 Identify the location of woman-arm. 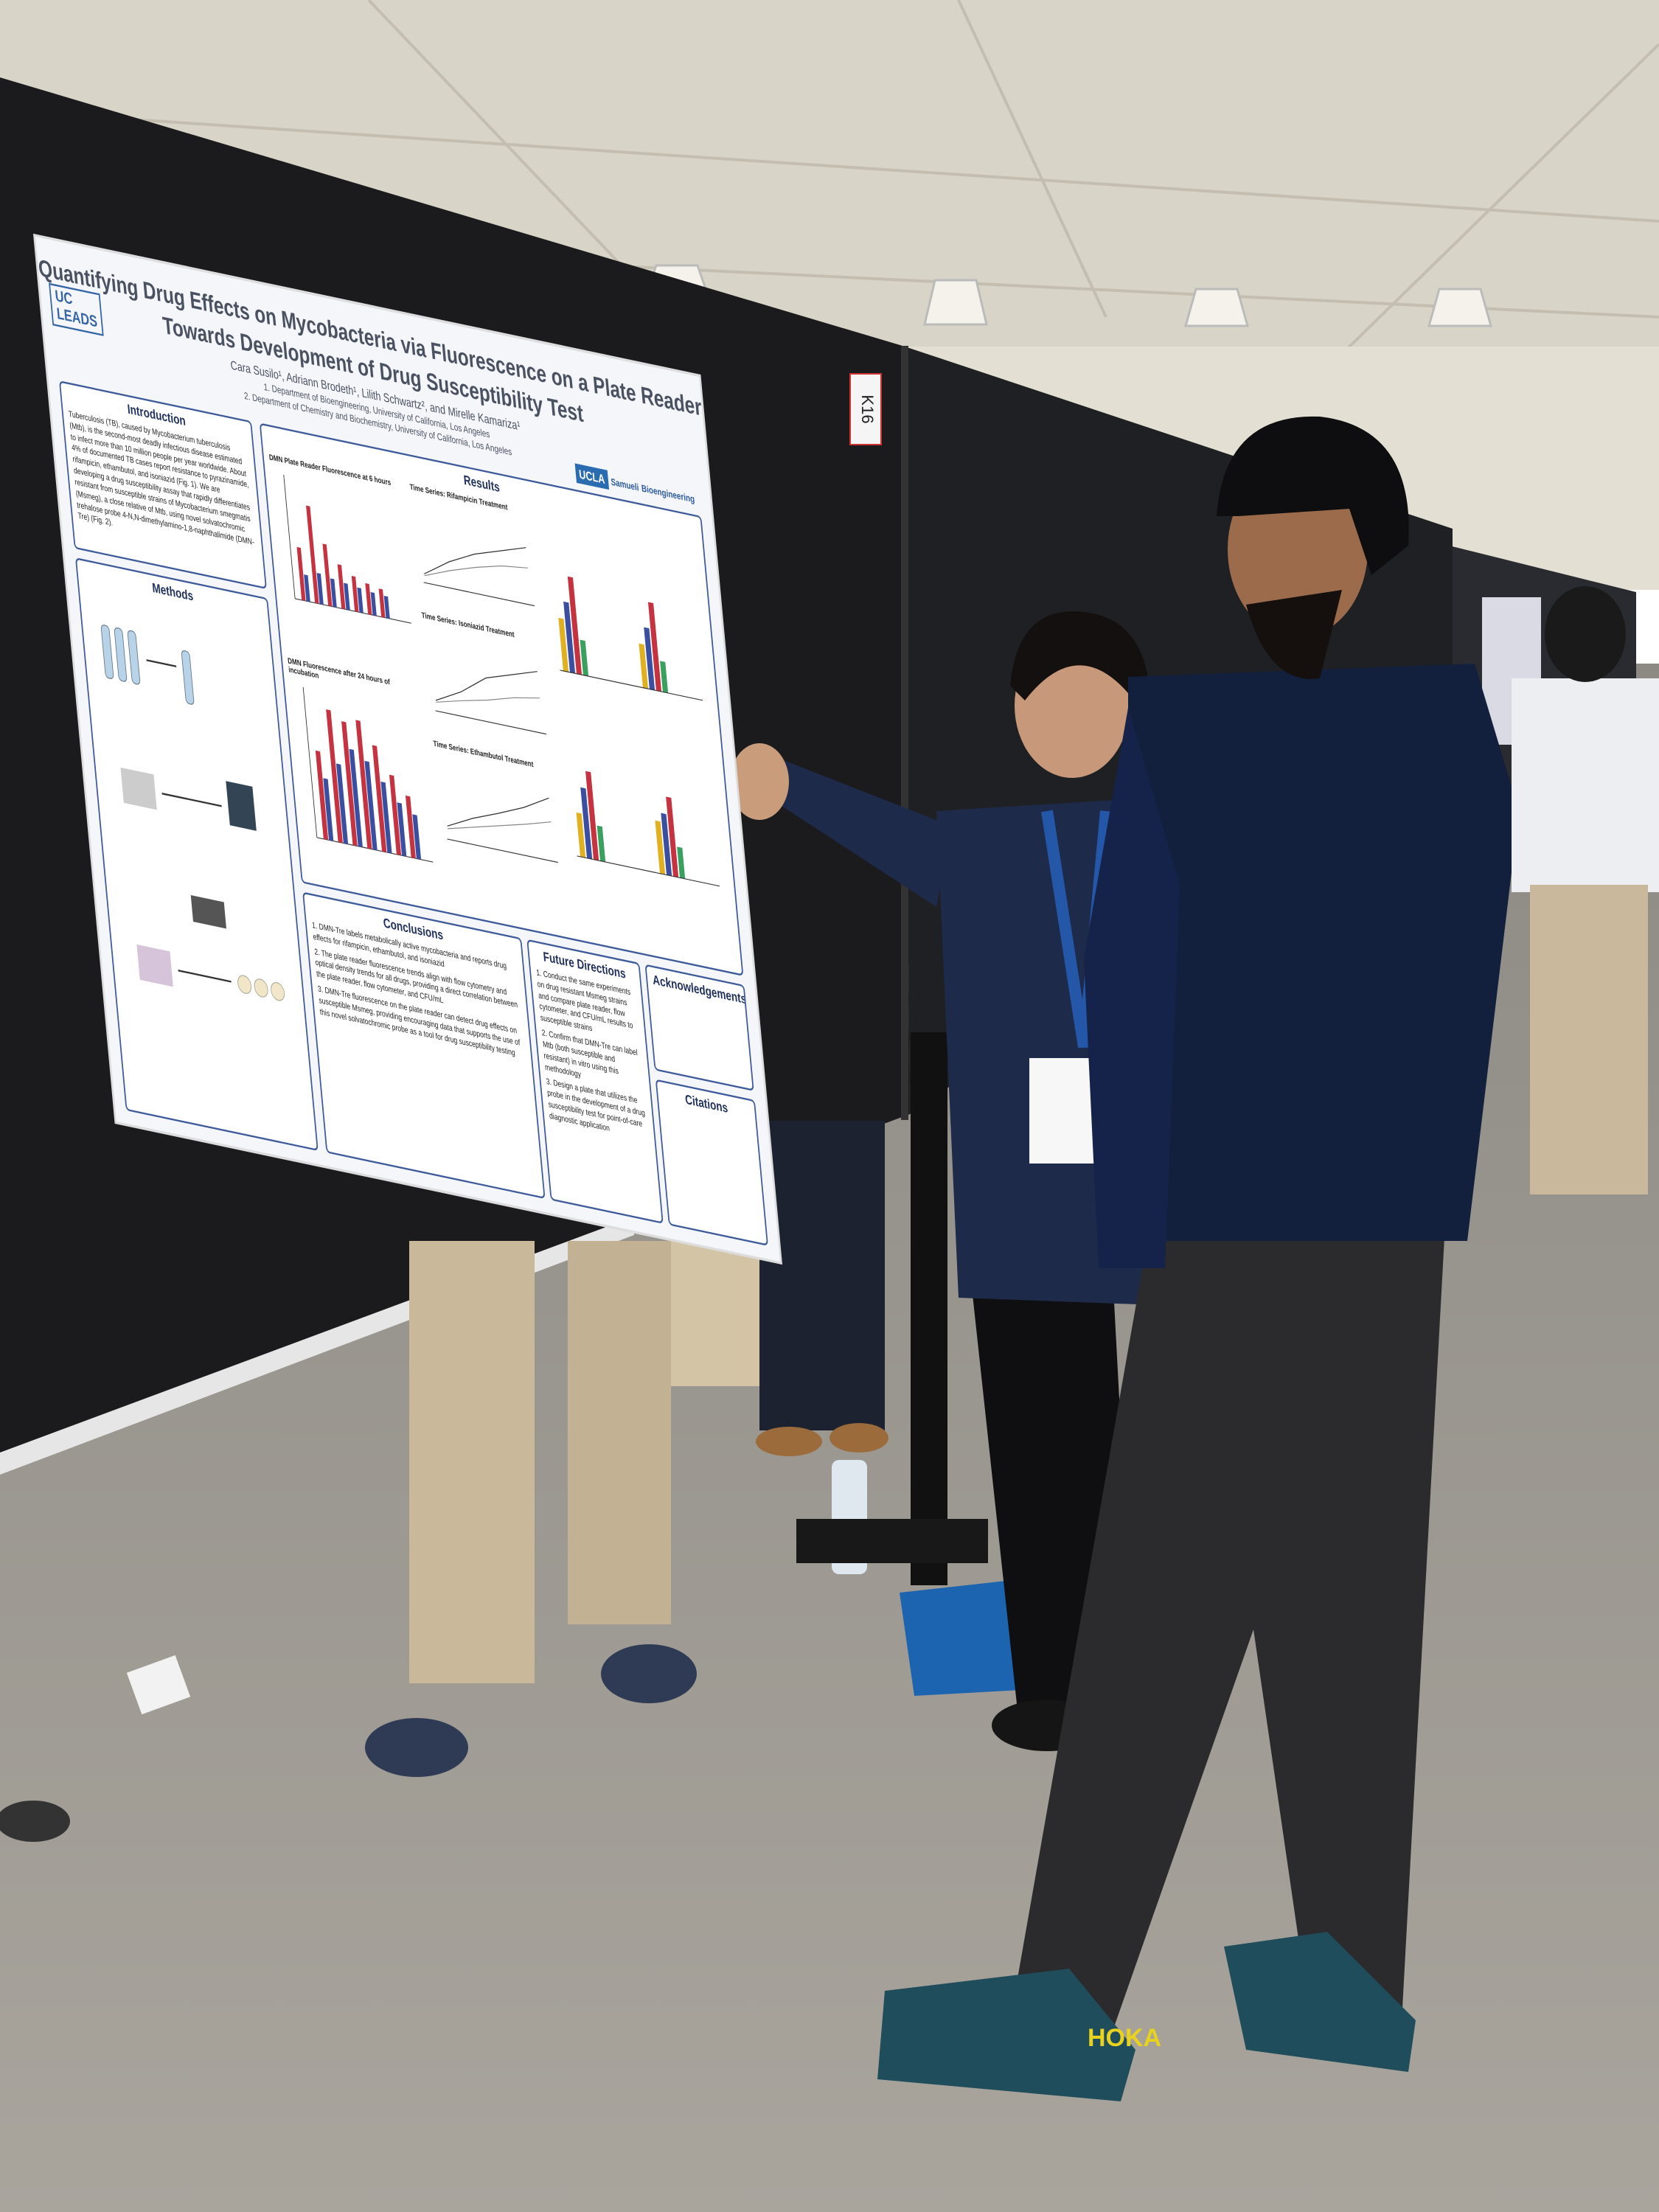
(859, 833).